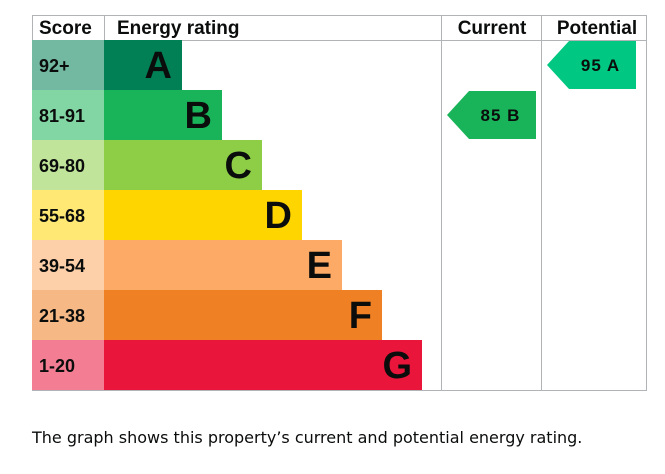  What do you see at coordinates (65, 28) in the screenshot?
I see `header-score: Score` at bounding box center [65, 28].